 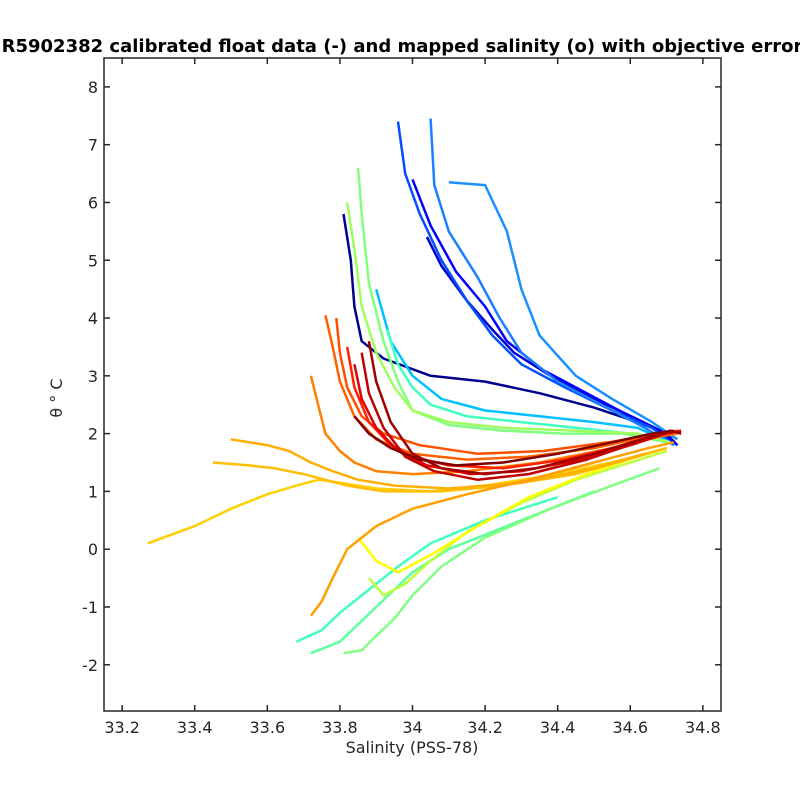 What do you see at coordinates (703, 727) in the screenshot?
I see `x-tick-label-9: 34.8` at bounding box center [703, 727].